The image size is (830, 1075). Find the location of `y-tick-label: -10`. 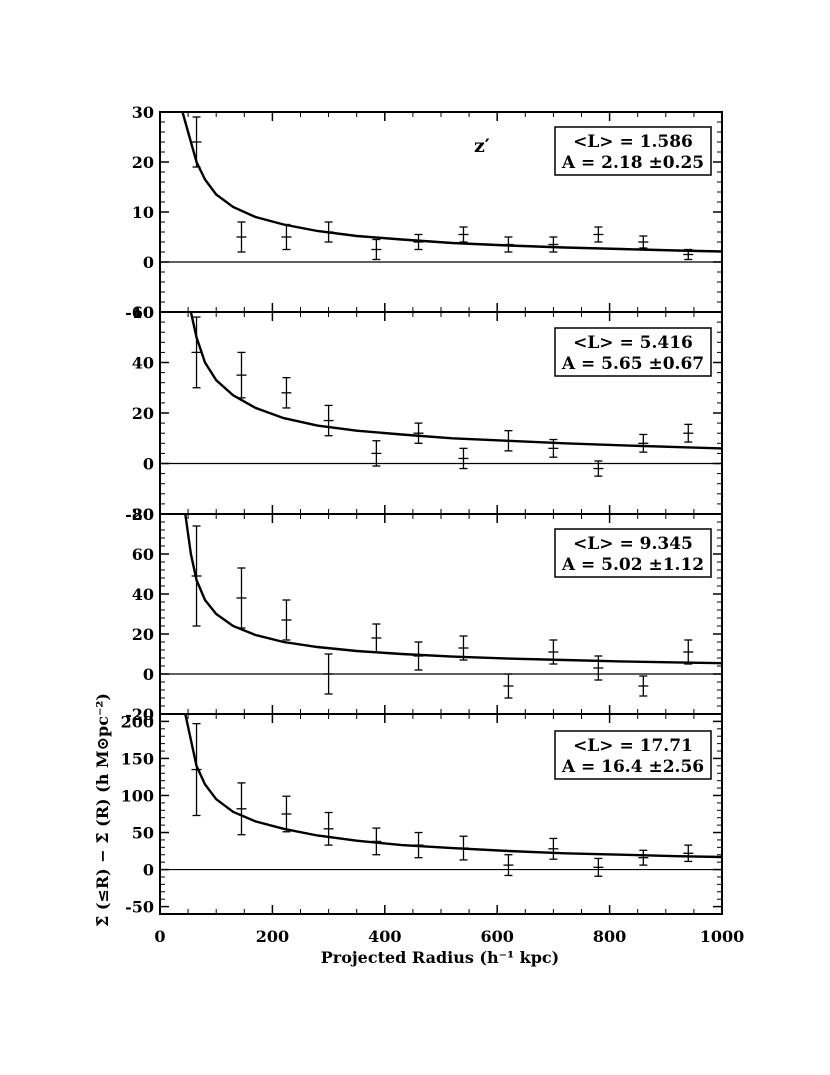

y-tick-label: -10 is located at coordinates (139, 312).